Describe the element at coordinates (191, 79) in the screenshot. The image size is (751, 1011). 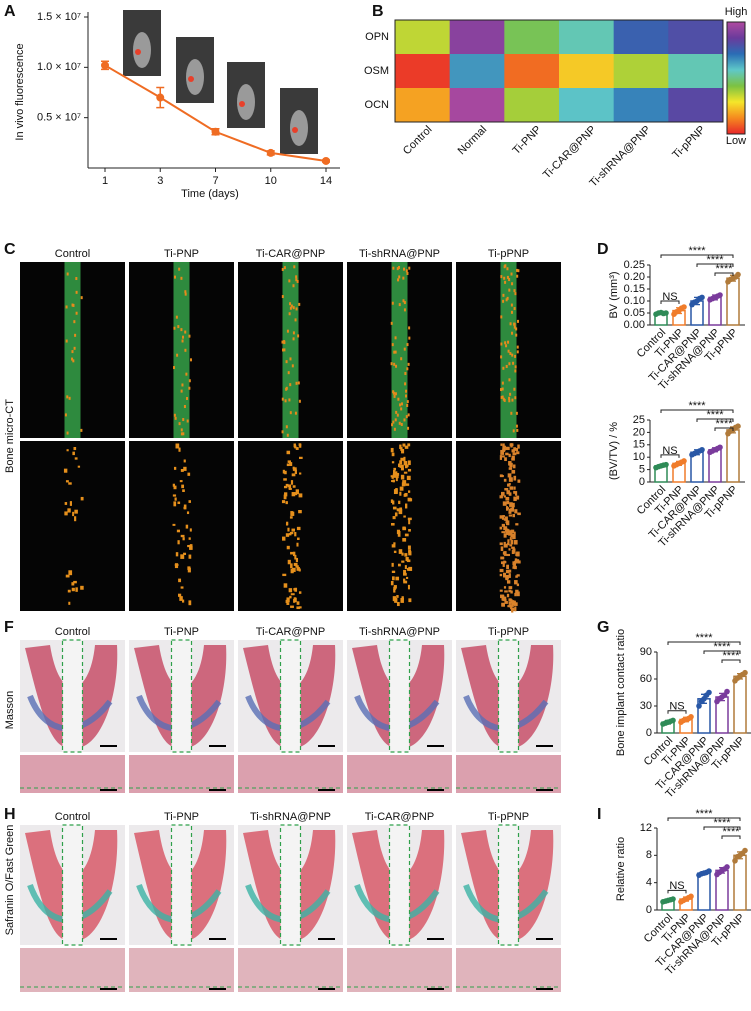
I see `signal` at that location.